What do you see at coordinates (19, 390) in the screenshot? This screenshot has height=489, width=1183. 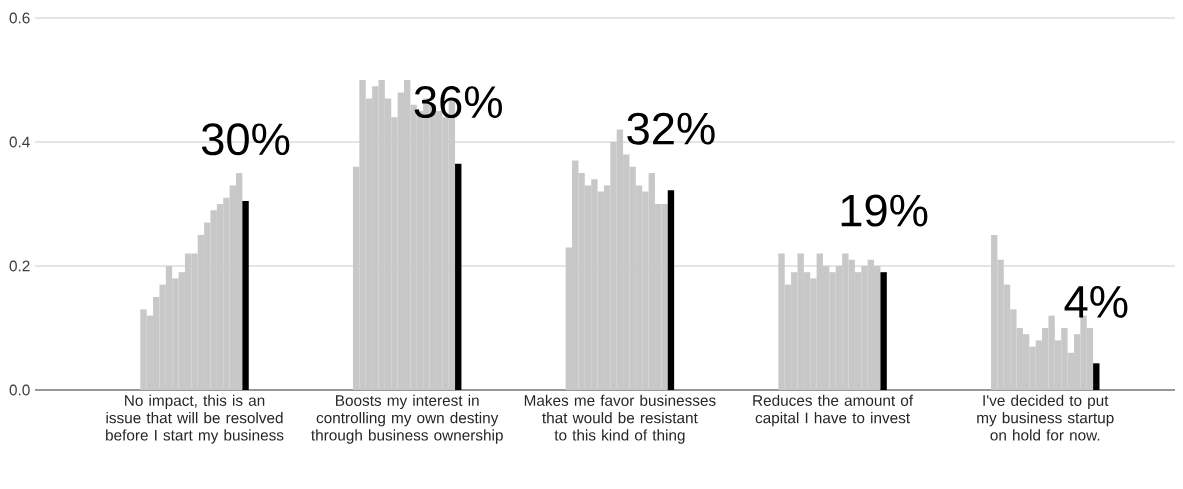 I see `y-tick-label: 0.0` at bounding box center [19, 390].